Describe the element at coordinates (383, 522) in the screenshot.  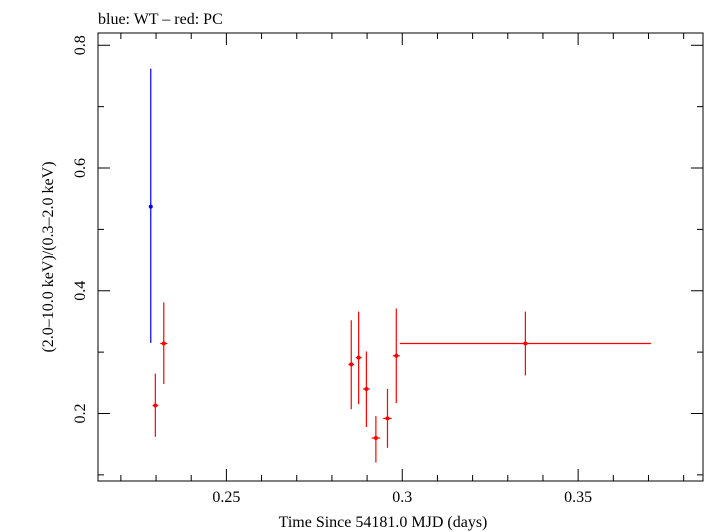
I see `x-axis-label: Time Since 54181.0 MJD (days)` at that location.